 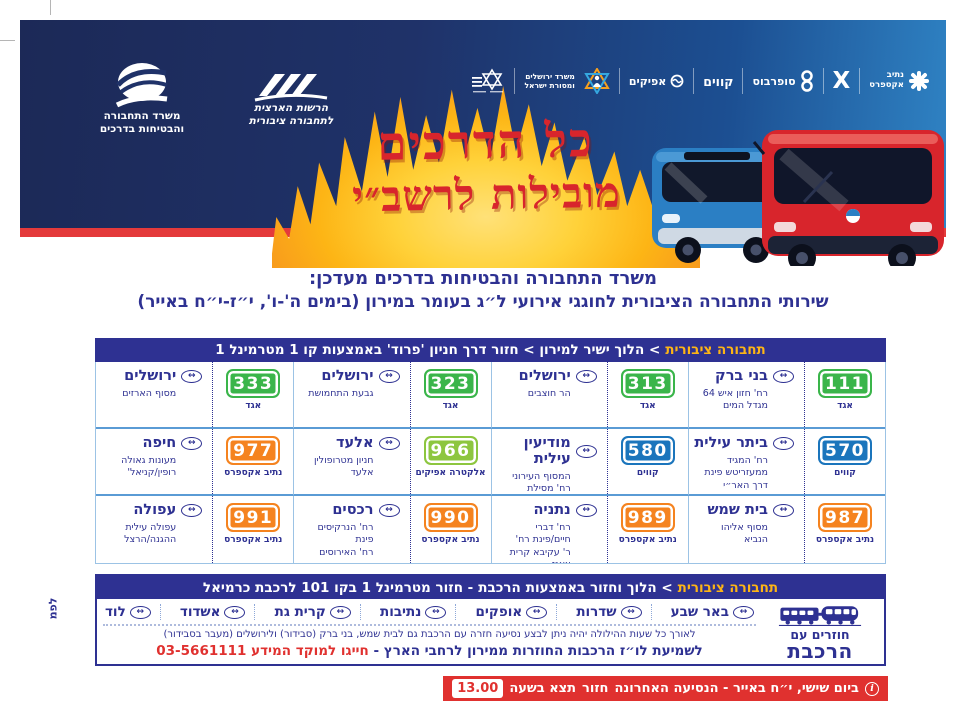 I want to click on headline-line-1: משרד התחבורה והבטיחות בדרכים מעדכן:, so click(x=483, y=278).